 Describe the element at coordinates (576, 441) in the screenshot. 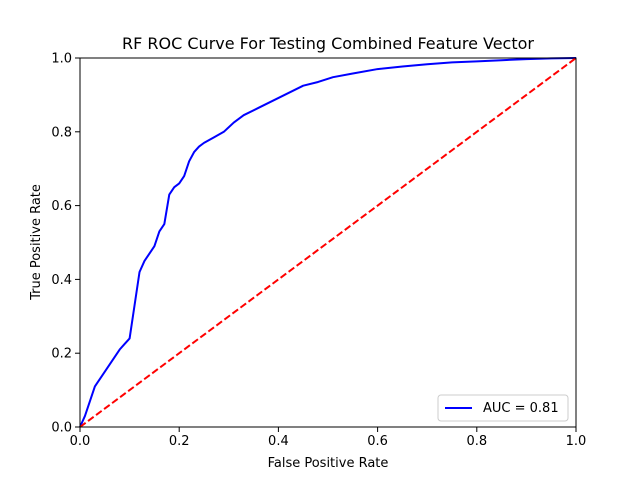

I see `x-tick-label: 1.0` at that location.